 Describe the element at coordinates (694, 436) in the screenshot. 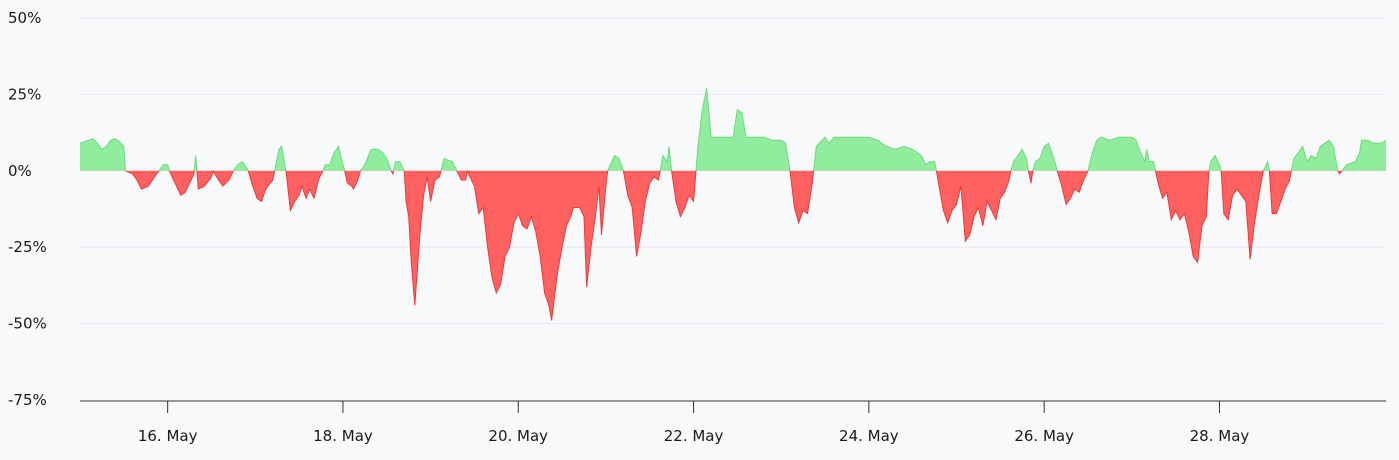

I see `x-tick-label: 22. May` at that location.